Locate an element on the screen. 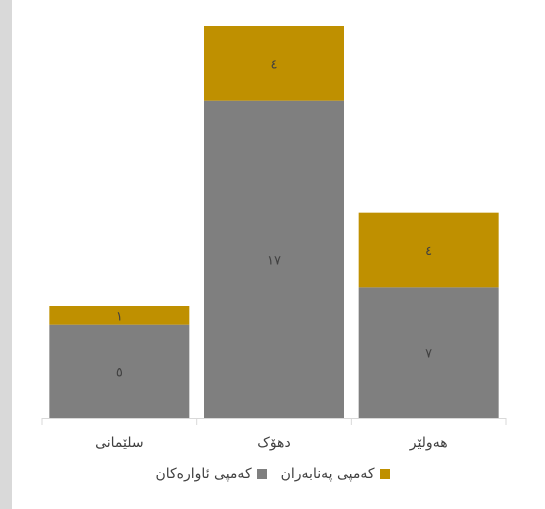 The image size is (545, 509). legend-item-idp-camps: کەمپی ئاوارەکان is located at coordinates (211, 474).